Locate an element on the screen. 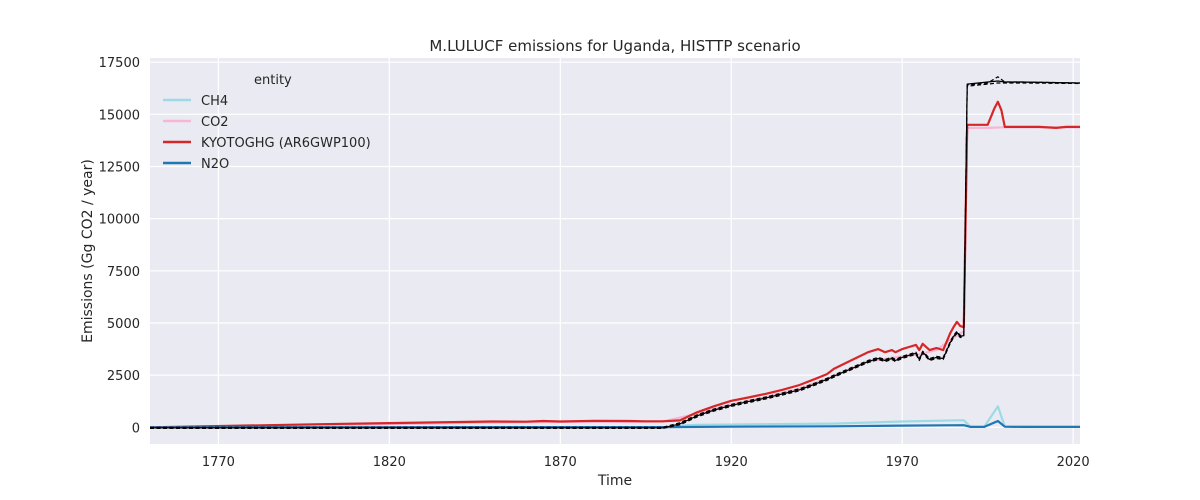 The image size is (1200, 500). x-tick-label: 1820 is located at coordinates (389, 462).